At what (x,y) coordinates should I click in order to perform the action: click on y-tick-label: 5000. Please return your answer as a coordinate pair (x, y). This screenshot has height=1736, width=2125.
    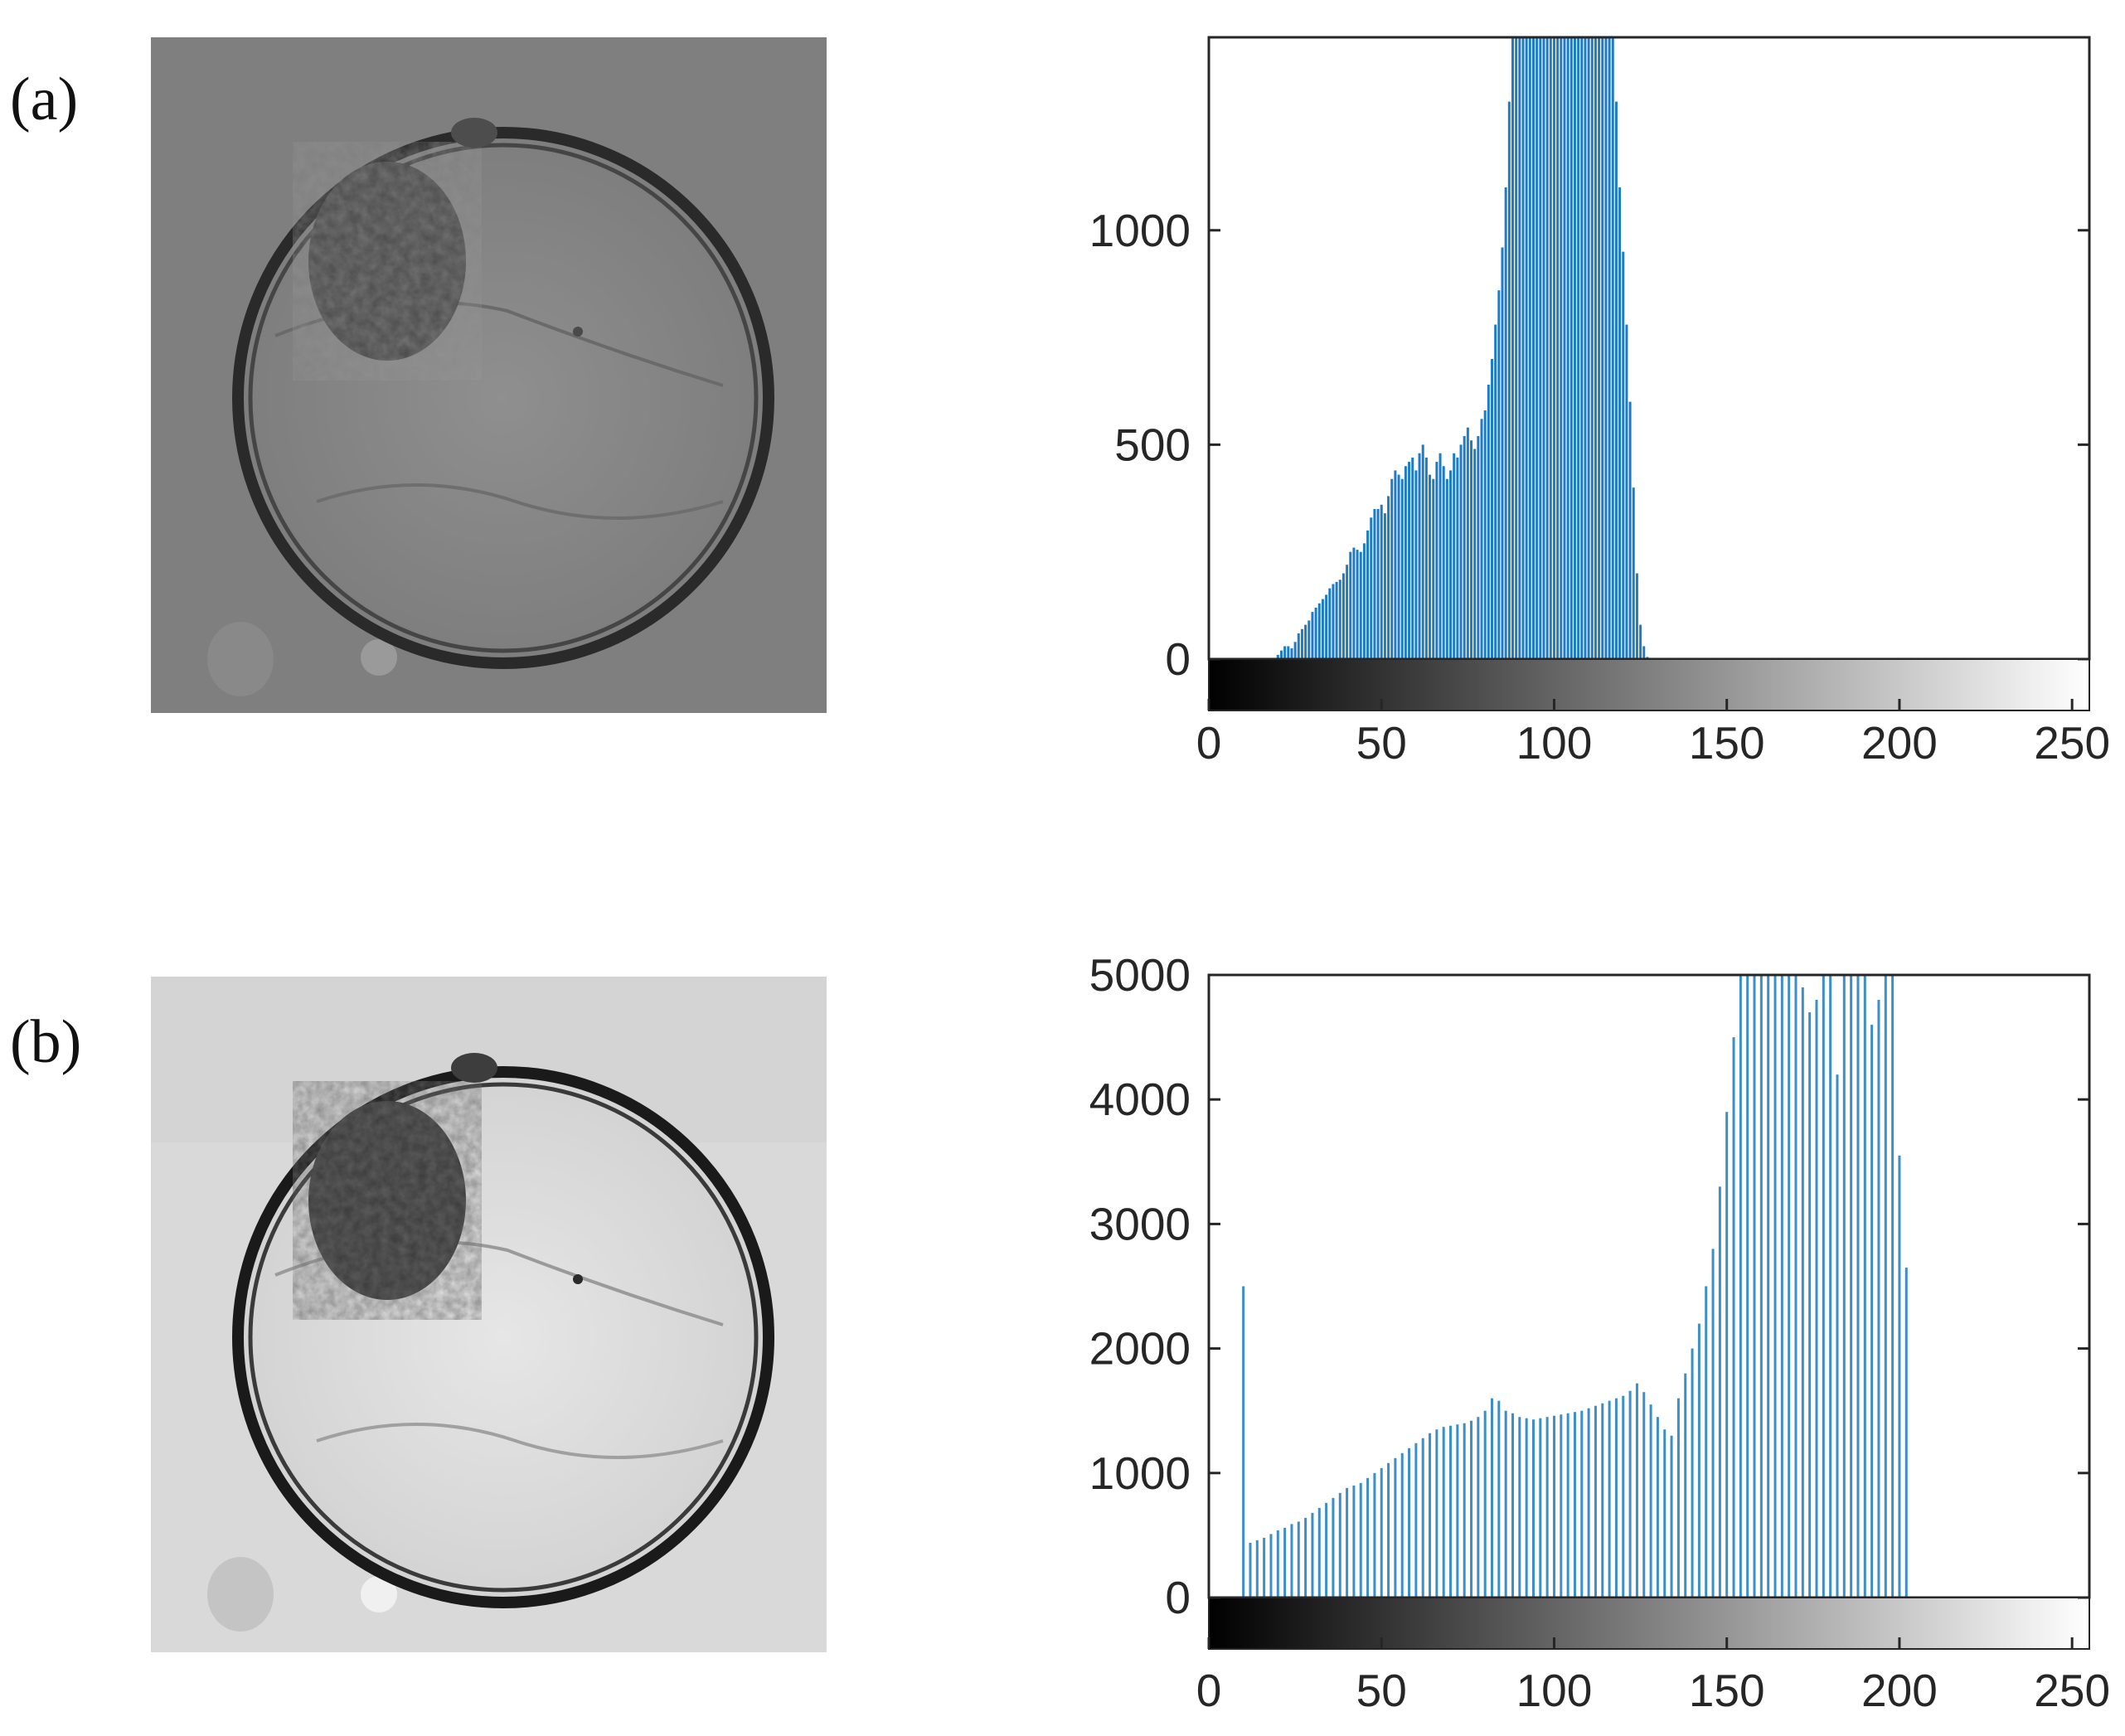
    Looking at the image, I should click on (1140, 975).